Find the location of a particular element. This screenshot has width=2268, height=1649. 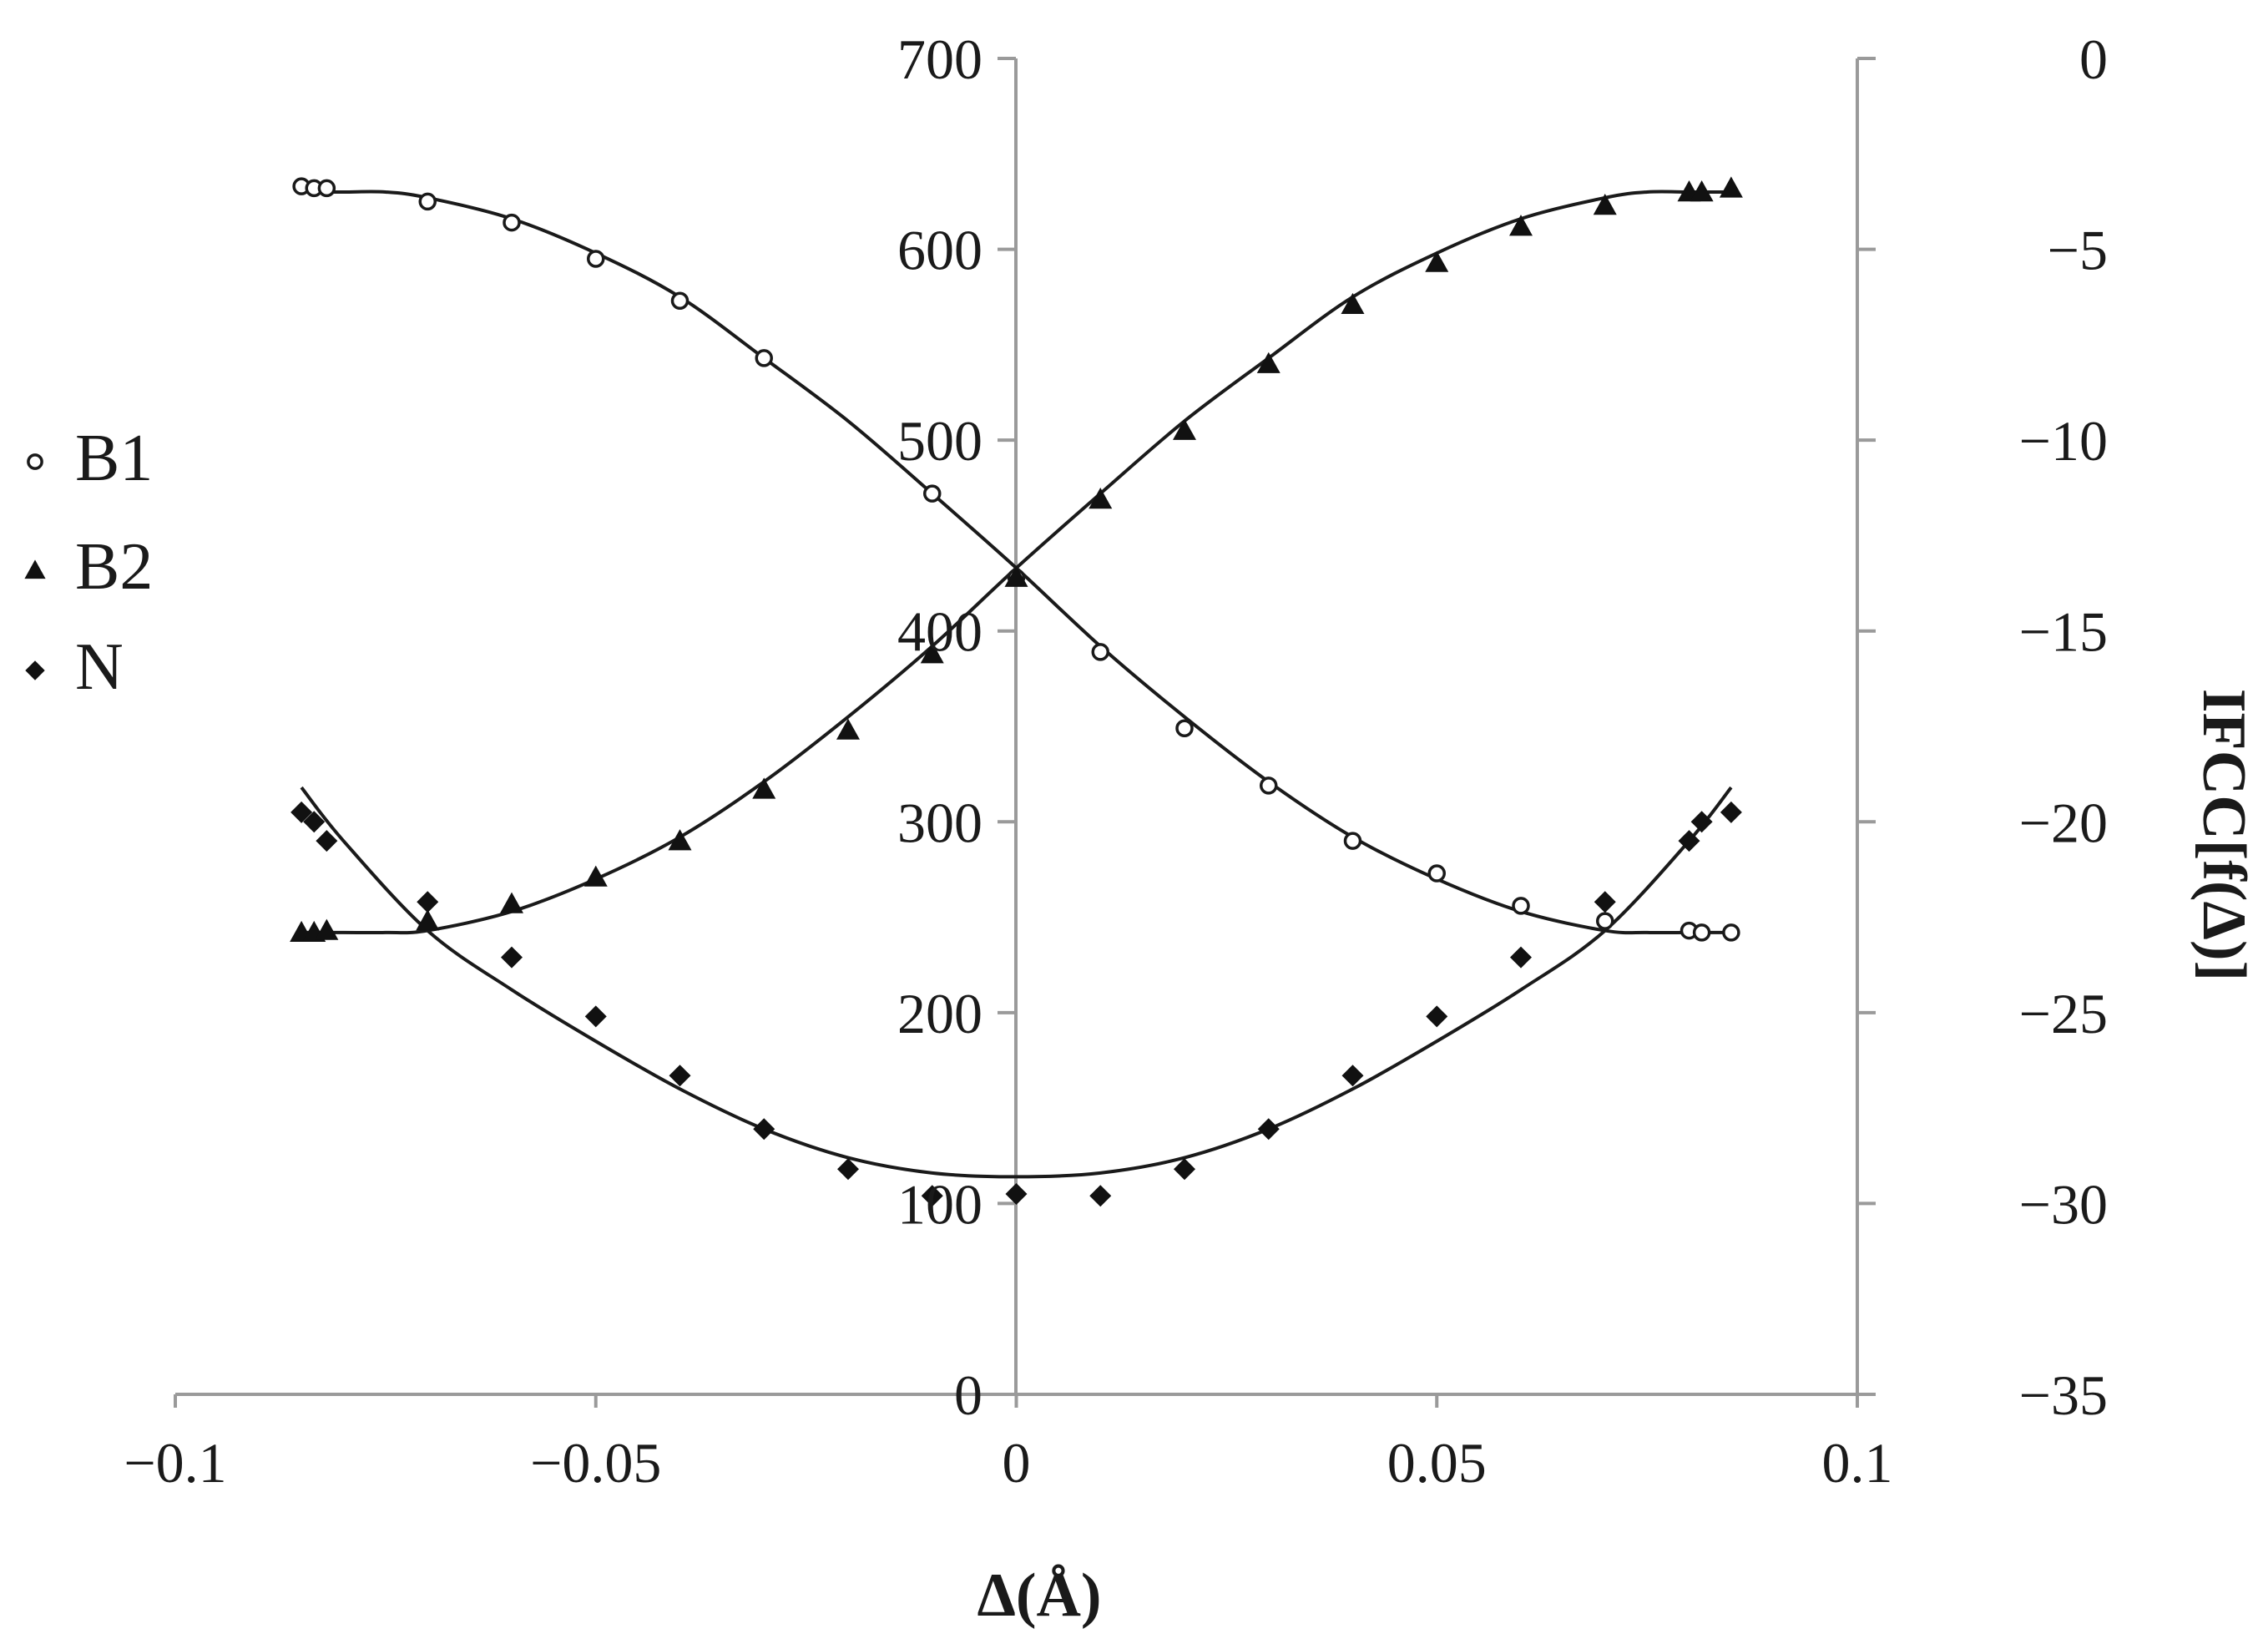

x-tick-label: −0.1 is located at coordinates (175, 1463).